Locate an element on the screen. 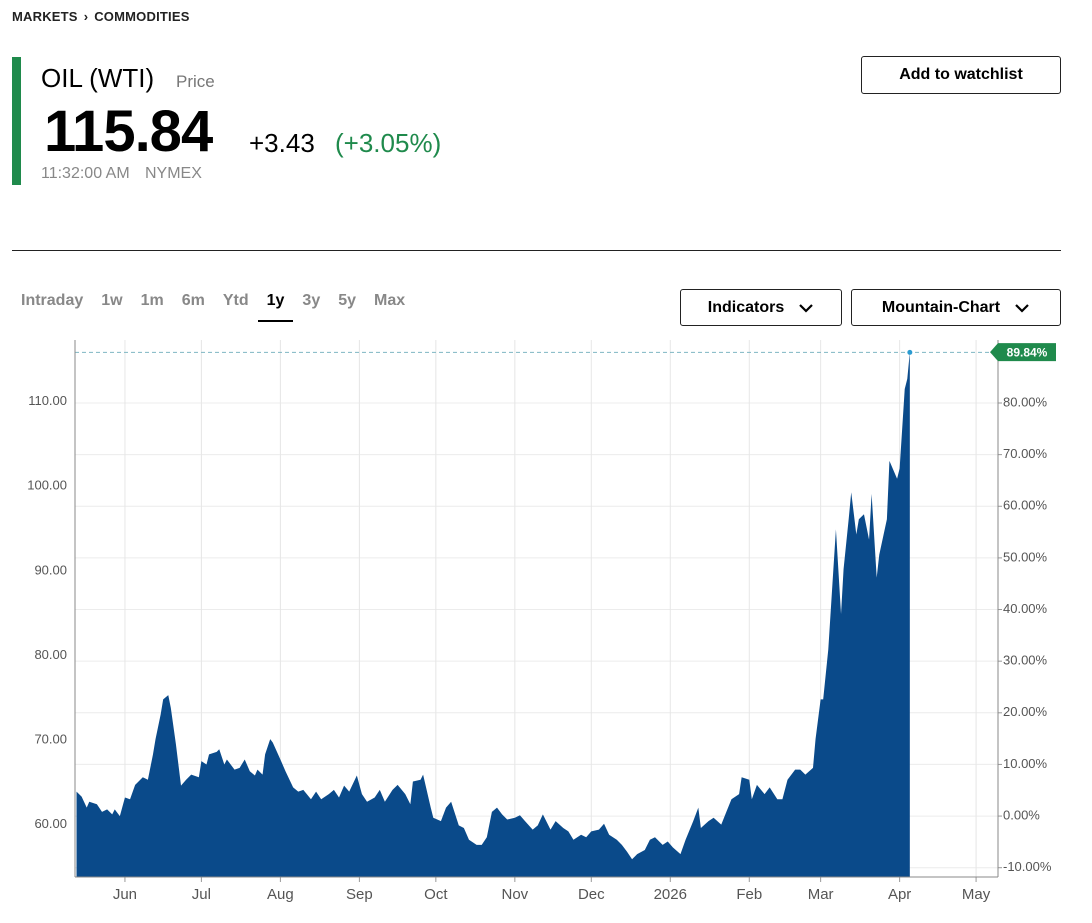 This screenshot has height=923, width=1092. y-tick-label: 80.00 is located at coordinates (50, 654).